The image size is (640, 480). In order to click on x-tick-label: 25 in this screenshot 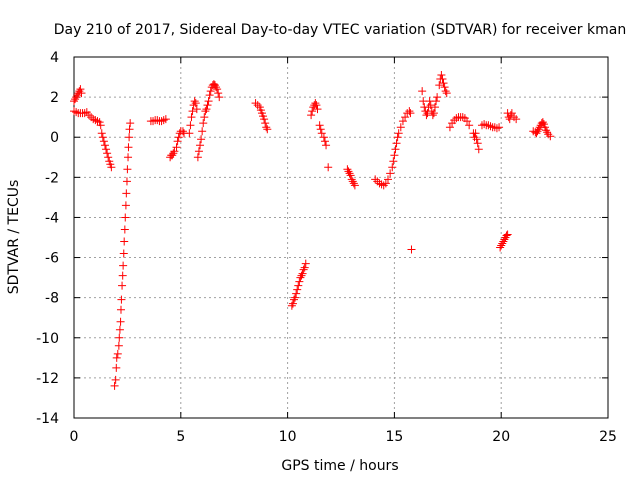, I will do `click(608, 437)`.